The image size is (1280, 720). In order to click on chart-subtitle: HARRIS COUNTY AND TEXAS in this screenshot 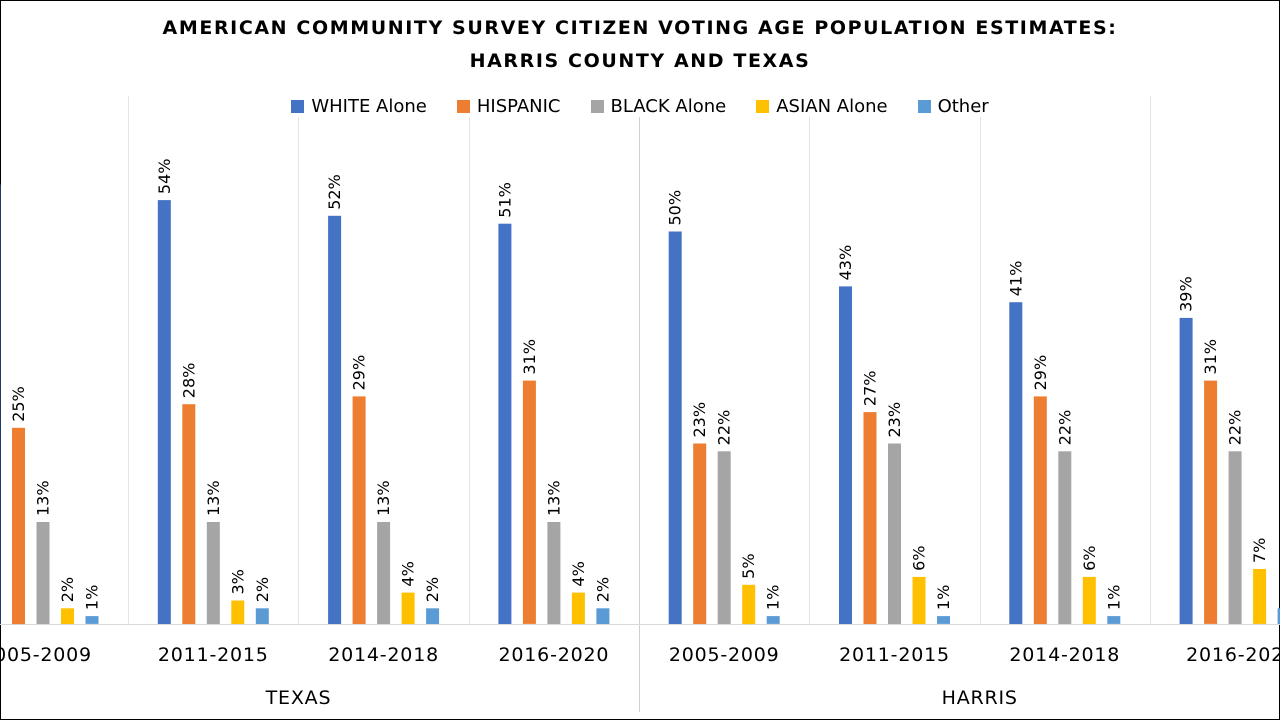, I will do `click(640, 61)`.